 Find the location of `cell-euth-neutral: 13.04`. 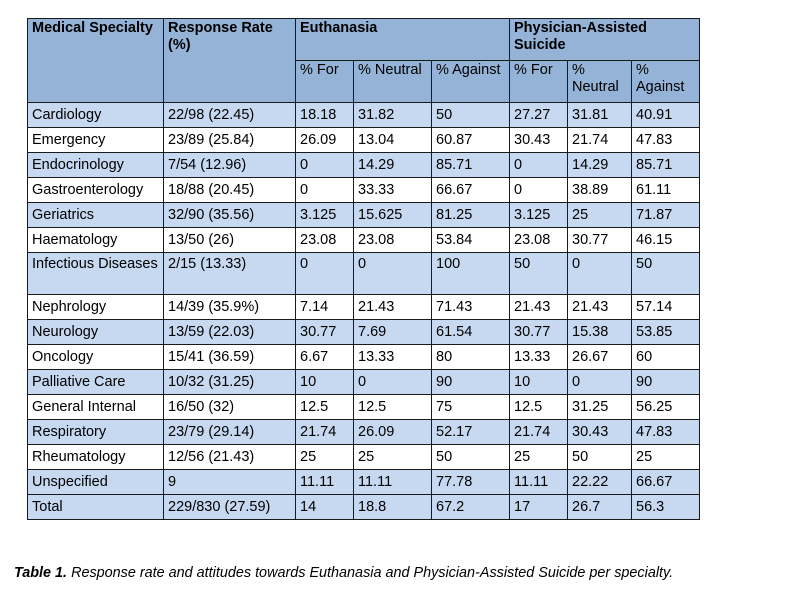

cell-euth-neutral: 13.04 is located at coordinates (392, 140).